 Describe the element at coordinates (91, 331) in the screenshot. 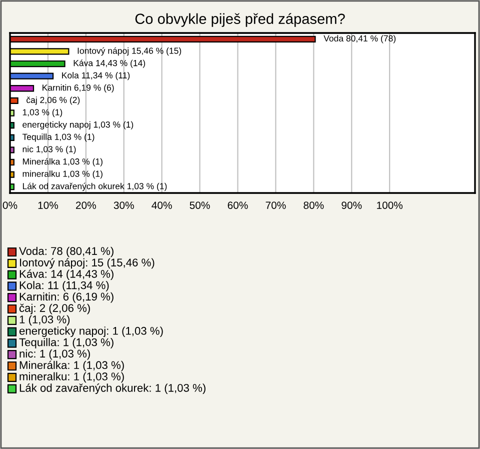

I see `text: energeticky napoj: 1 (1,03 %)` at that location.